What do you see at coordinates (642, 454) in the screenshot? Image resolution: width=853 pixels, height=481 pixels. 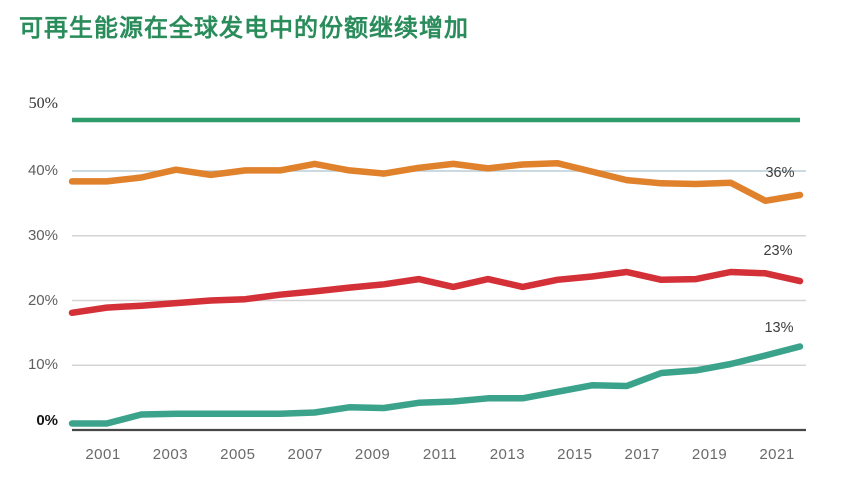 I see `x-tick-label-2017: 2017` at bounding box center [642, 454].